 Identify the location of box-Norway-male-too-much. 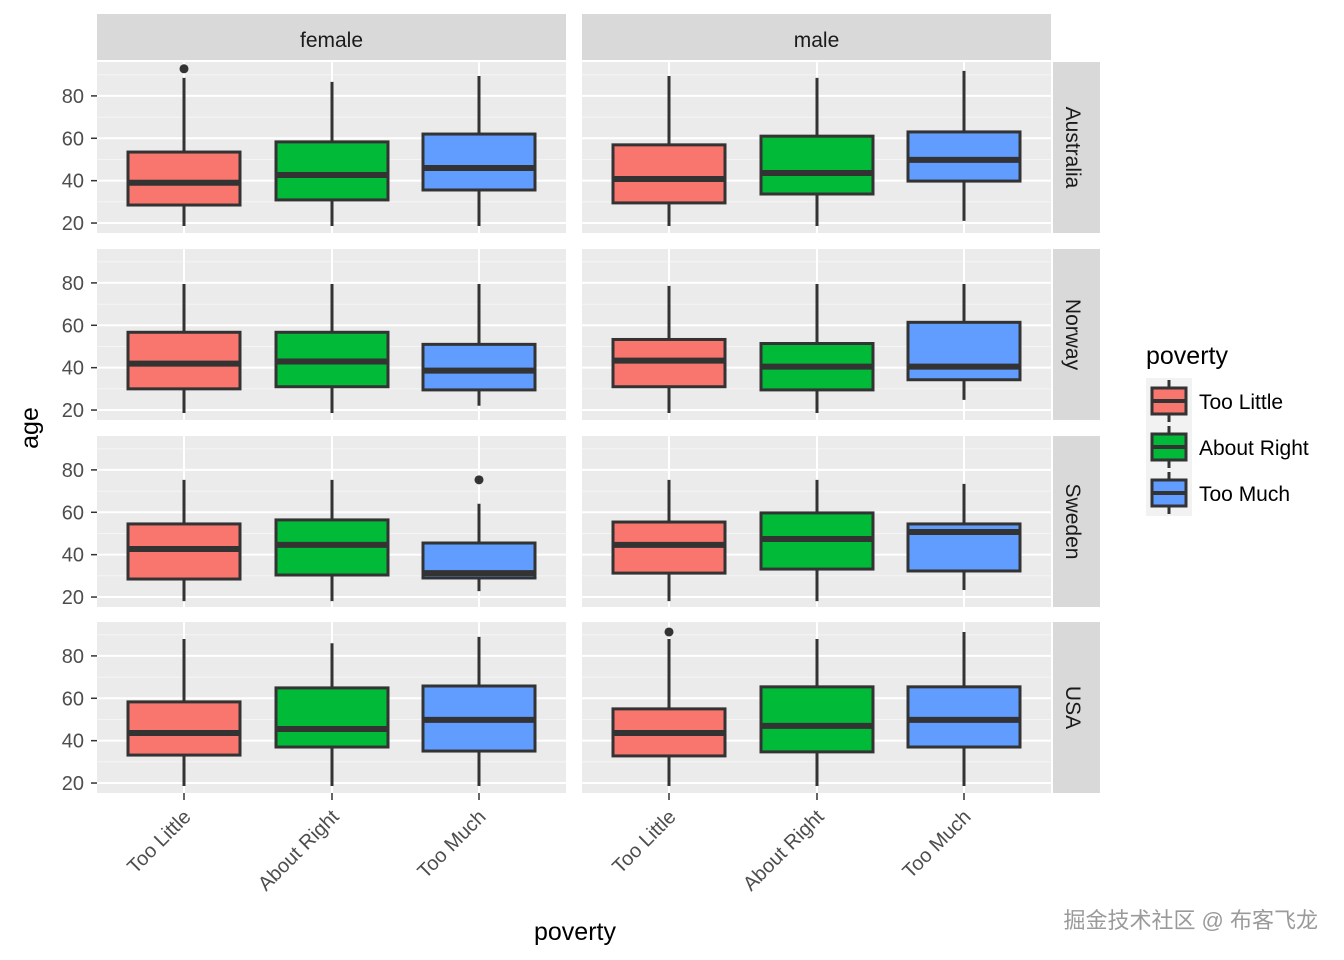
(964, 341).